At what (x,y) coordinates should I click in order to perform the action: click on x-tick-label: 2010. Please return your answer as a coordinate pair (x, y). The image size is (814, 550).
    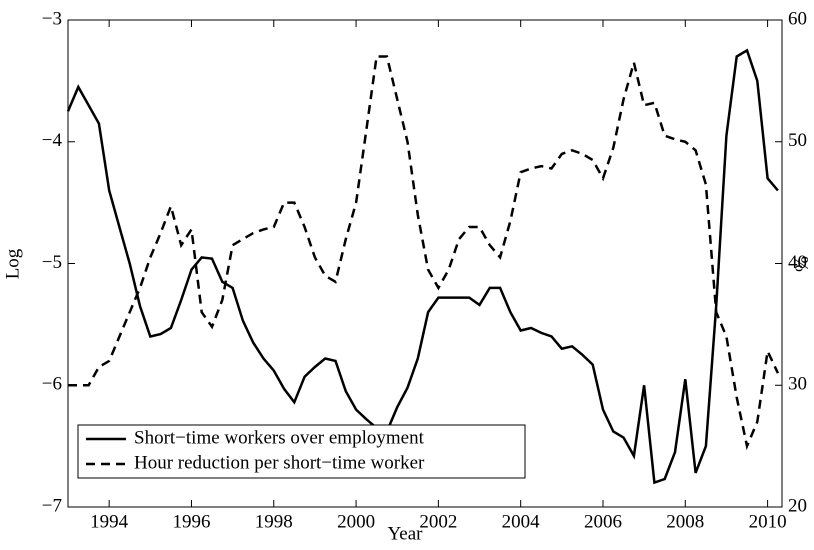
    Looking at the image, I should click on (768, 521).